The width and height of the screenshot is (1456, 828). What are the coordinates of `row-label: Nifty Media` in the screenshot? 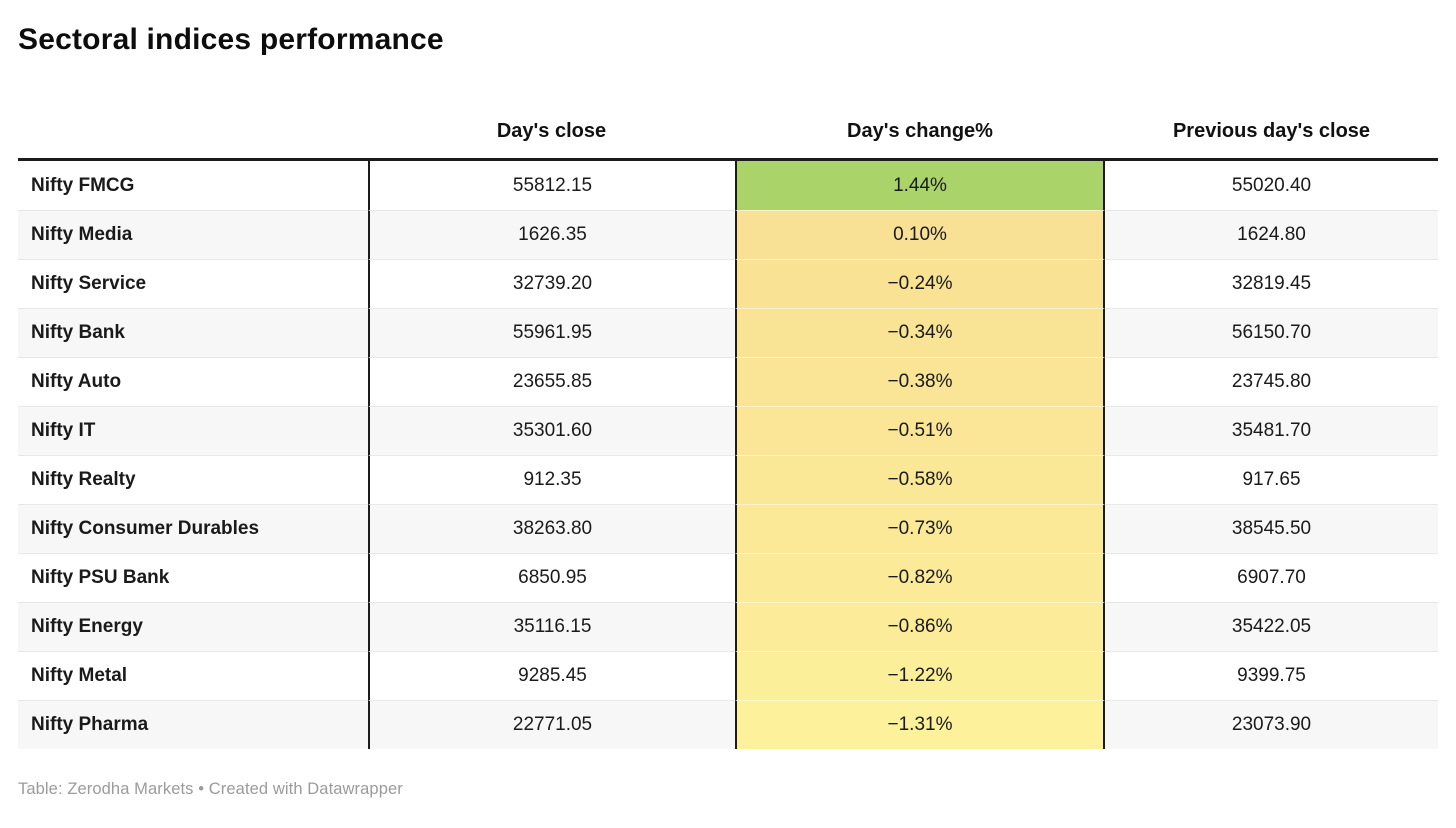 It's located at (193, 234).